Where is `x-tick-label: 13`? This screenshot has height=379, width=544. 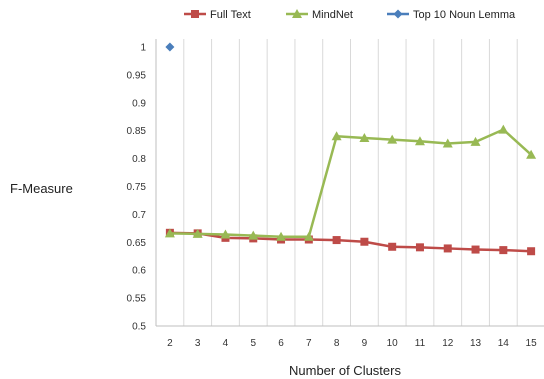 x-tick-label: 13 is located at coordinates (476, 343).